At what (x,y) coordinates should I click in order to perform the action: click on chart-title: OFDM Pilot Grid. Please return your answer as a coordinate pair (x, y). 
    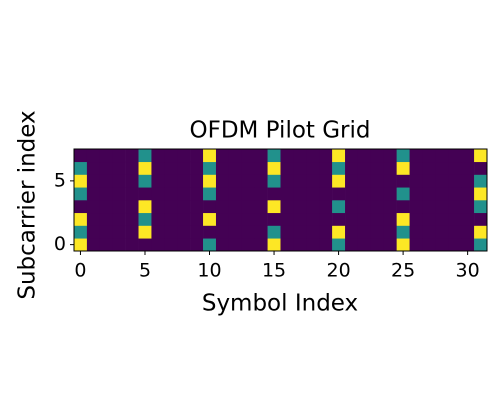
    Looking at the image, I should click on (279, 131).